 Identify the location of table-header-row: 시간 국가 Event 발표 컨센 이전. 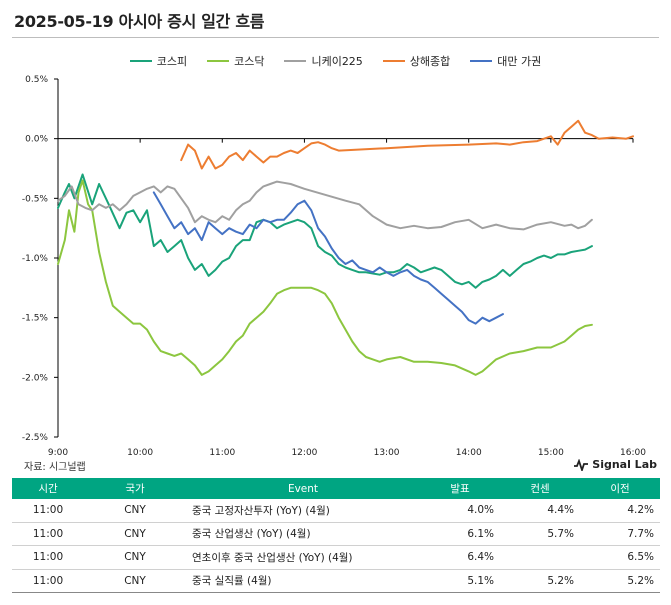
(336, 488).